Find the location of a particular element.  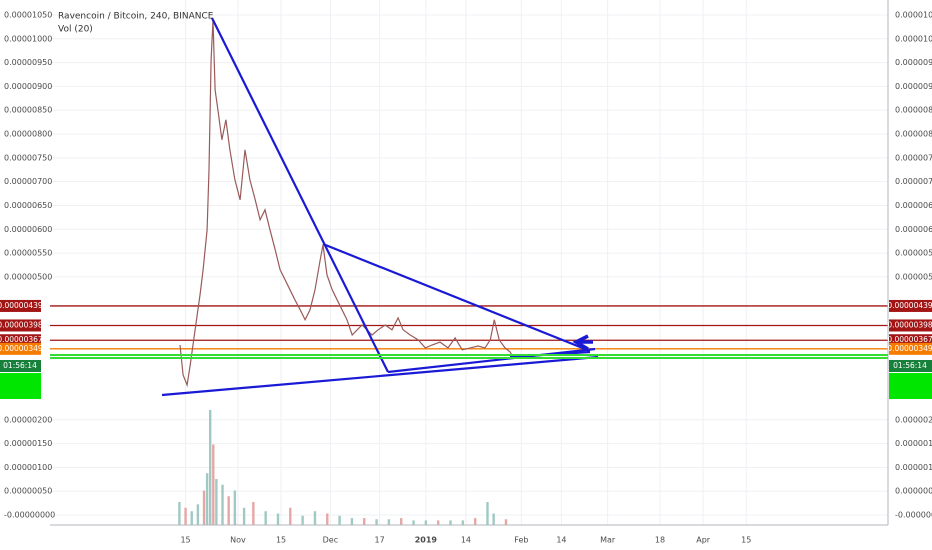

level-label: 0.00000398 is located at coordinates (21, 324).